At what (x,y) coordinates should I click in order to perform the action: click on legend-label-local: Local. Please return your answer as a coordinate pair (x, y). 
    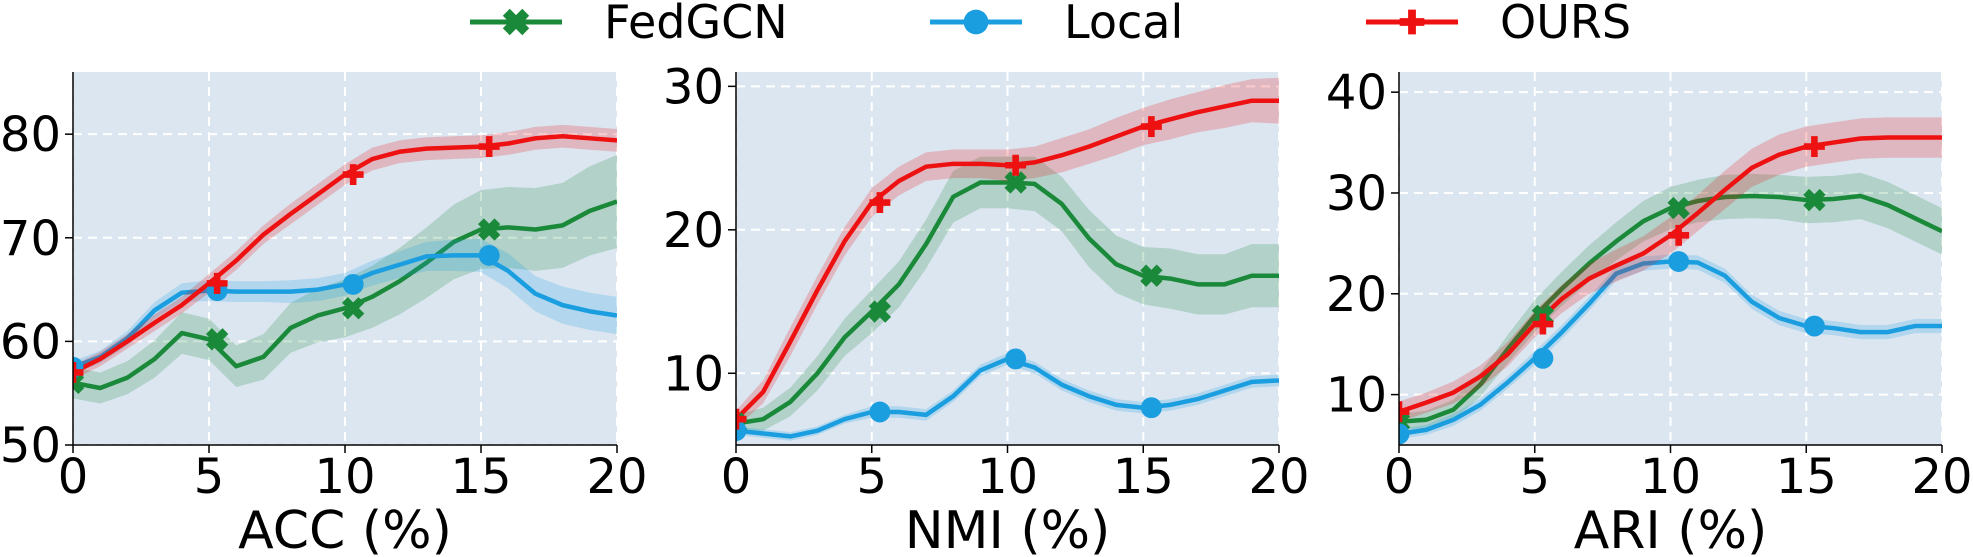
    Looking at the image, I should click on (1123, 24).